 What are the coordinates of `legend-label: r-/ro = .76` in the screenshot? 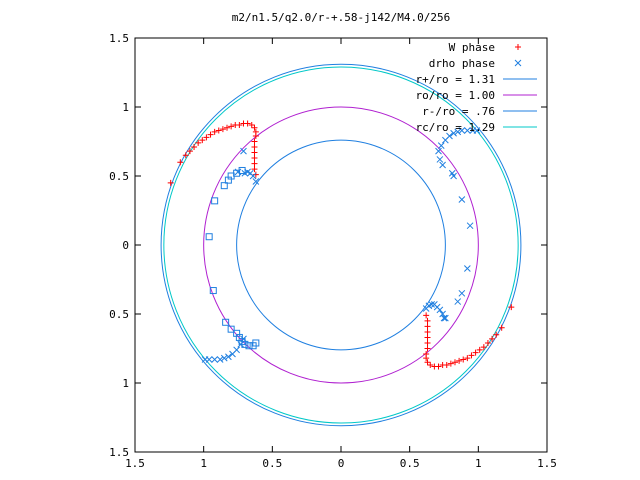 It's located at (458, 111).